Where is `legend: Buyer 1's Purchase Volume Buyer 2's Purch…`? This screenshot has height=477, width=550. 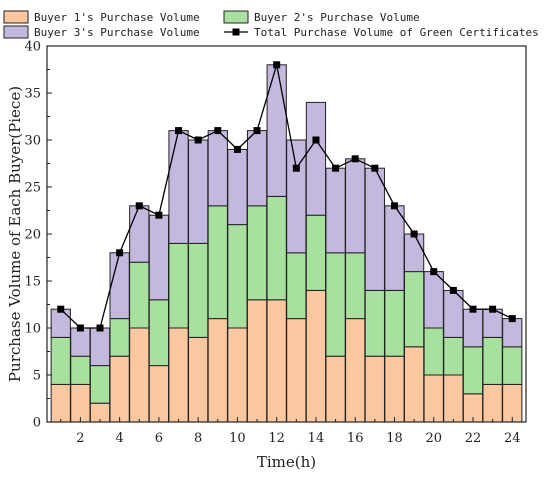 legend: Buyer 1's Purchase Volume Buyer 2's Purch… is located at coordinates (271, 24).